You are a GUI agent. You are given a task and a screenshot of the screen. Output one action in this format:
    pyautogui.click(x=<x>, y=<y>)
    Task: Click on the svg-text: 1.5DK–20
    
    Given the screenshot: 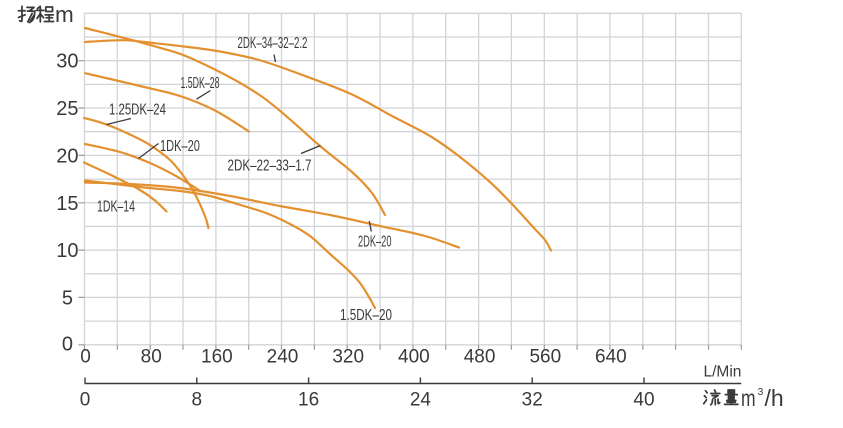 What is the action you would take?
    pyautogui.click(x=366, y=315)
    